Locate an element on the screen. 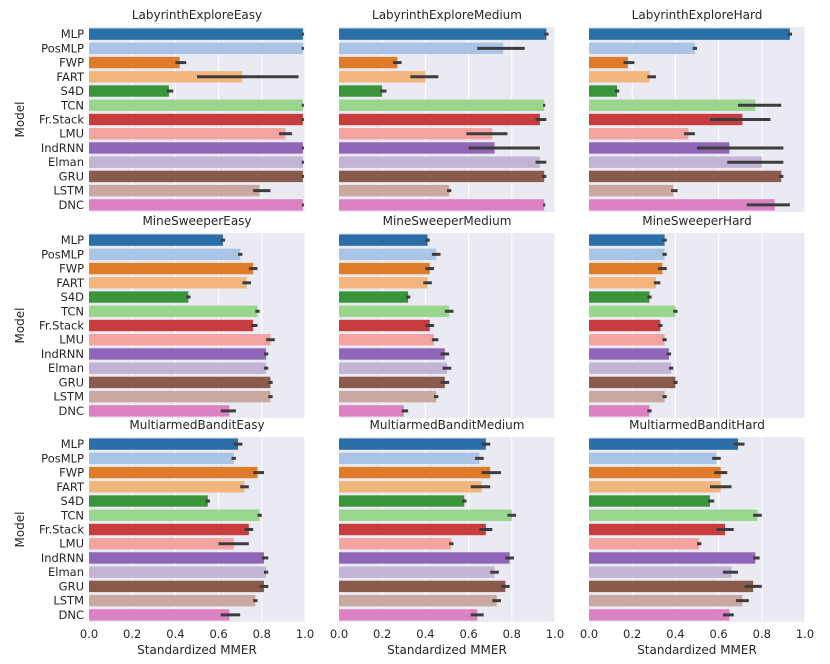  panel-title: LabyrinthExploreMedium is located at coordinates (447, 15).